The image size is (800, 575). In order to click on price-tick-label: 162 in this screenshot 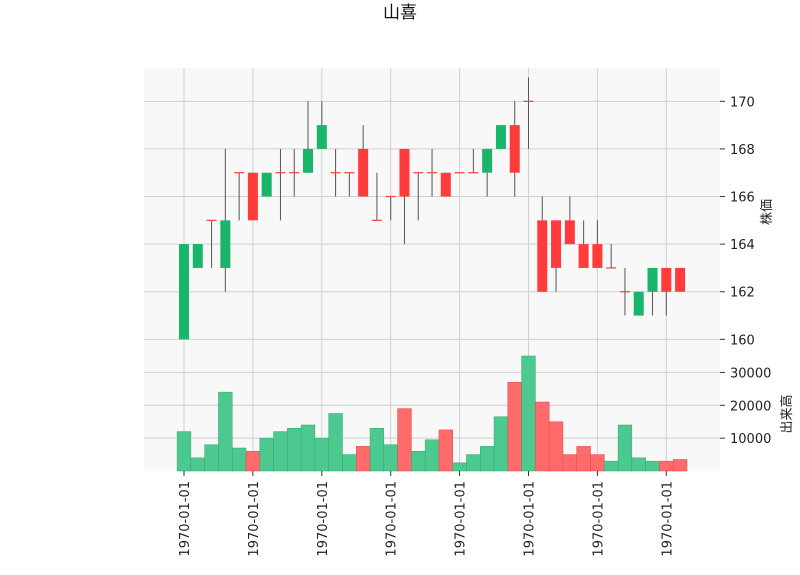, I will do `click(742, 293)`.